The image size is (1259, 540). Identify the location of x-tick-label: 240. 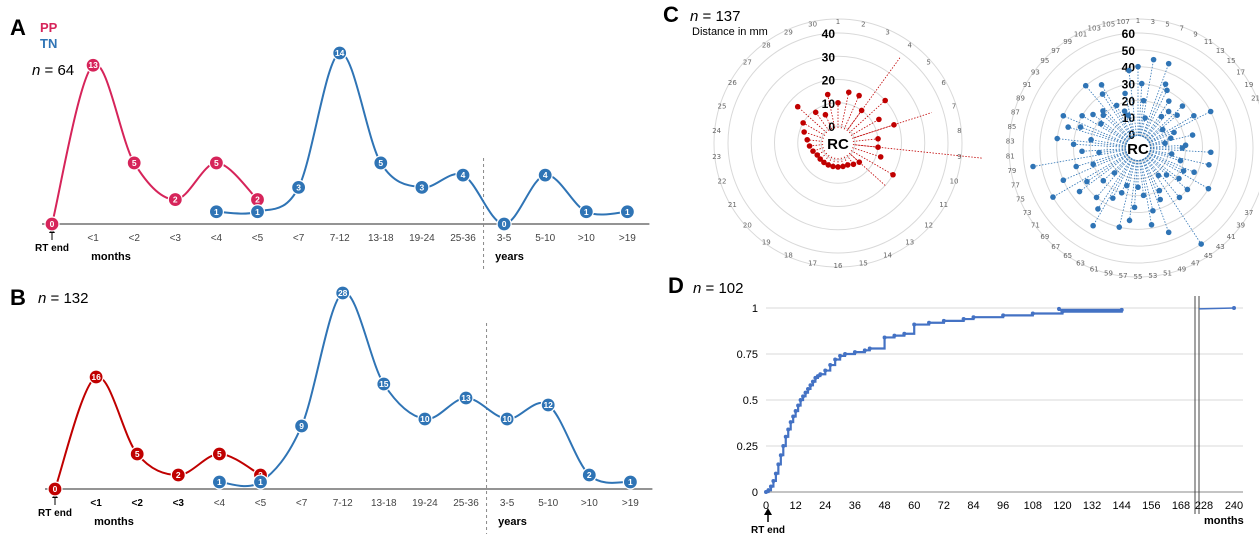
(1234, 506).